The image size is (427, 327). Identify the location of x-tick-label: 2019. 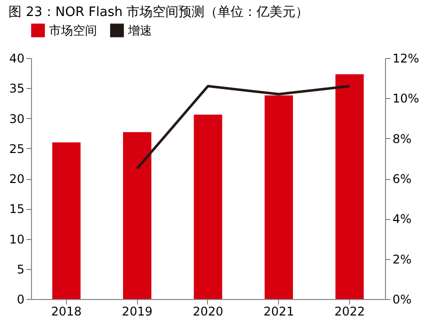
(137, 311).